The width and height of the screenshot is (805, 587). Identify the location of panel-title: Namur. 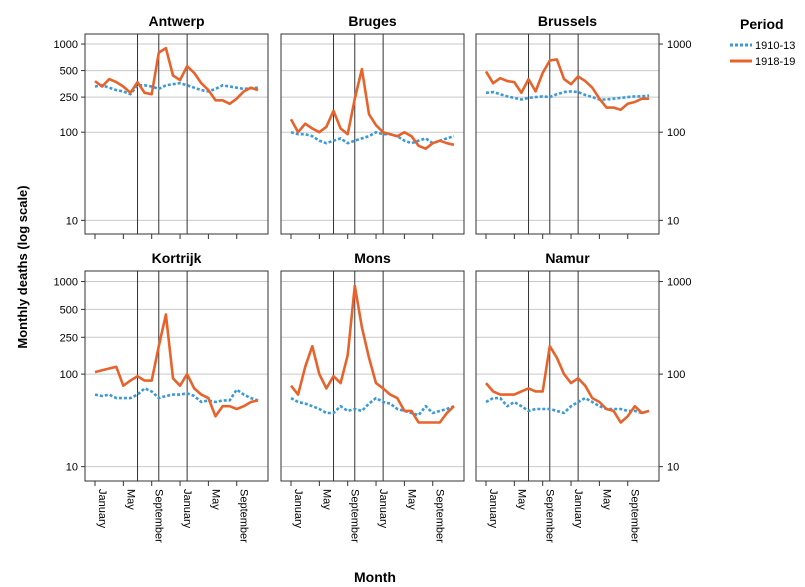
(567, 258).